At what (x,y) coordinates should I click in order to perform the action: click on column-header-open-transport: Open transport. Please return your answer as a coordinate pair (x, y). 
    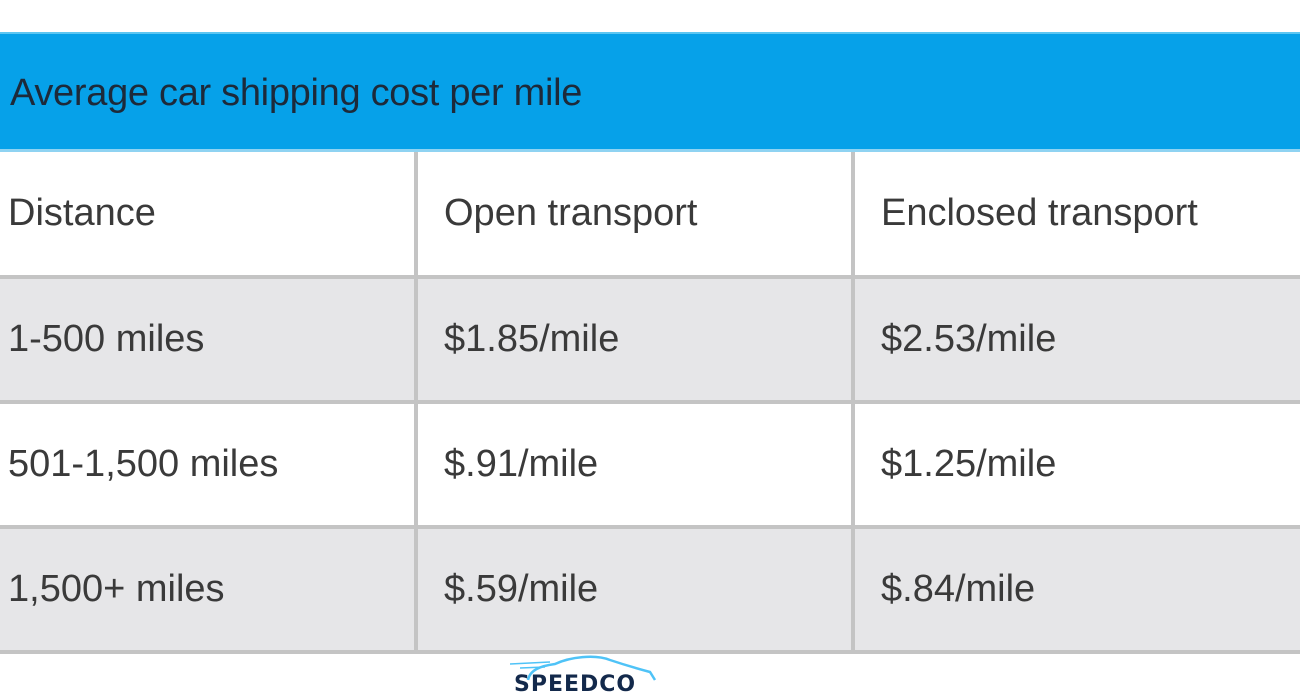
    Looking at the image, I should click on (633, 215).